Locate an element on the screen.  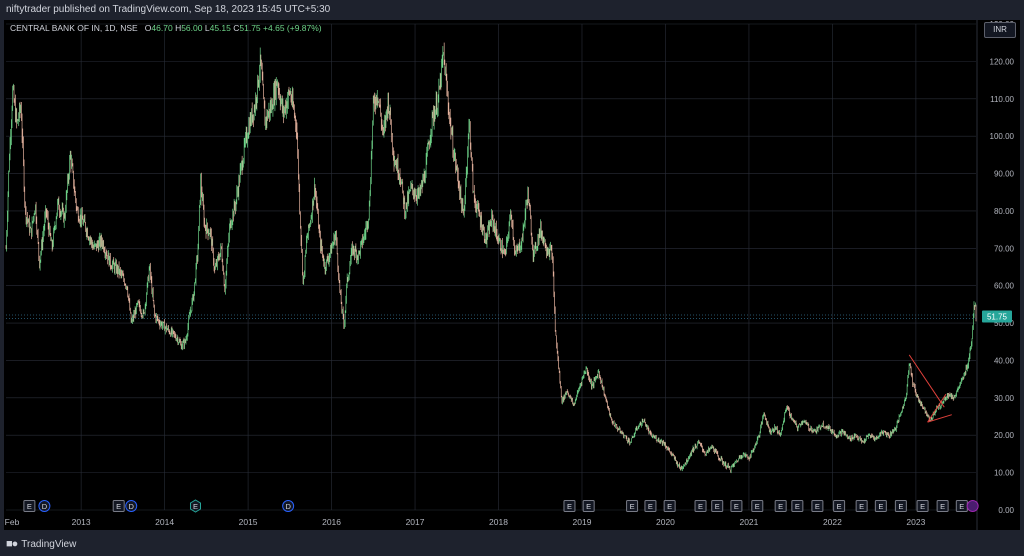
y-tick-label: 80.00 is located at coordinates (1004, 211).